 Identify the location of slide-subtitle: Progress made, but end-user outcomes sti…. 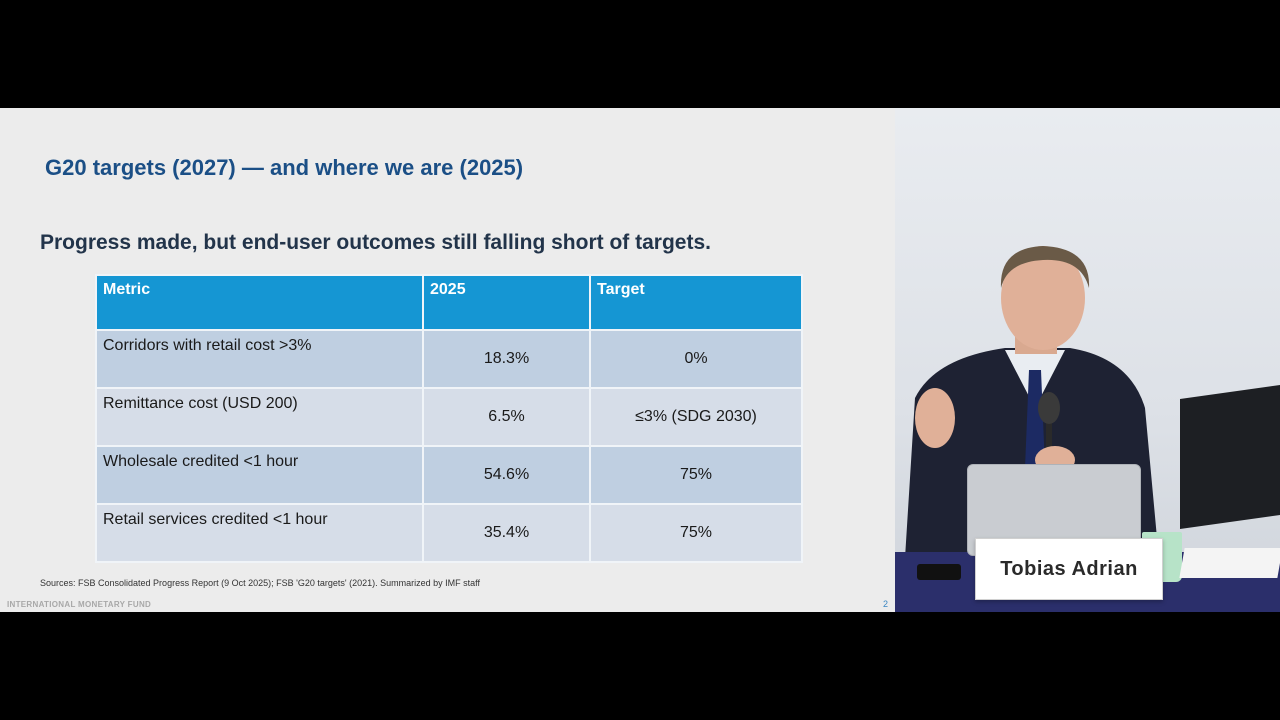
(375, 242).